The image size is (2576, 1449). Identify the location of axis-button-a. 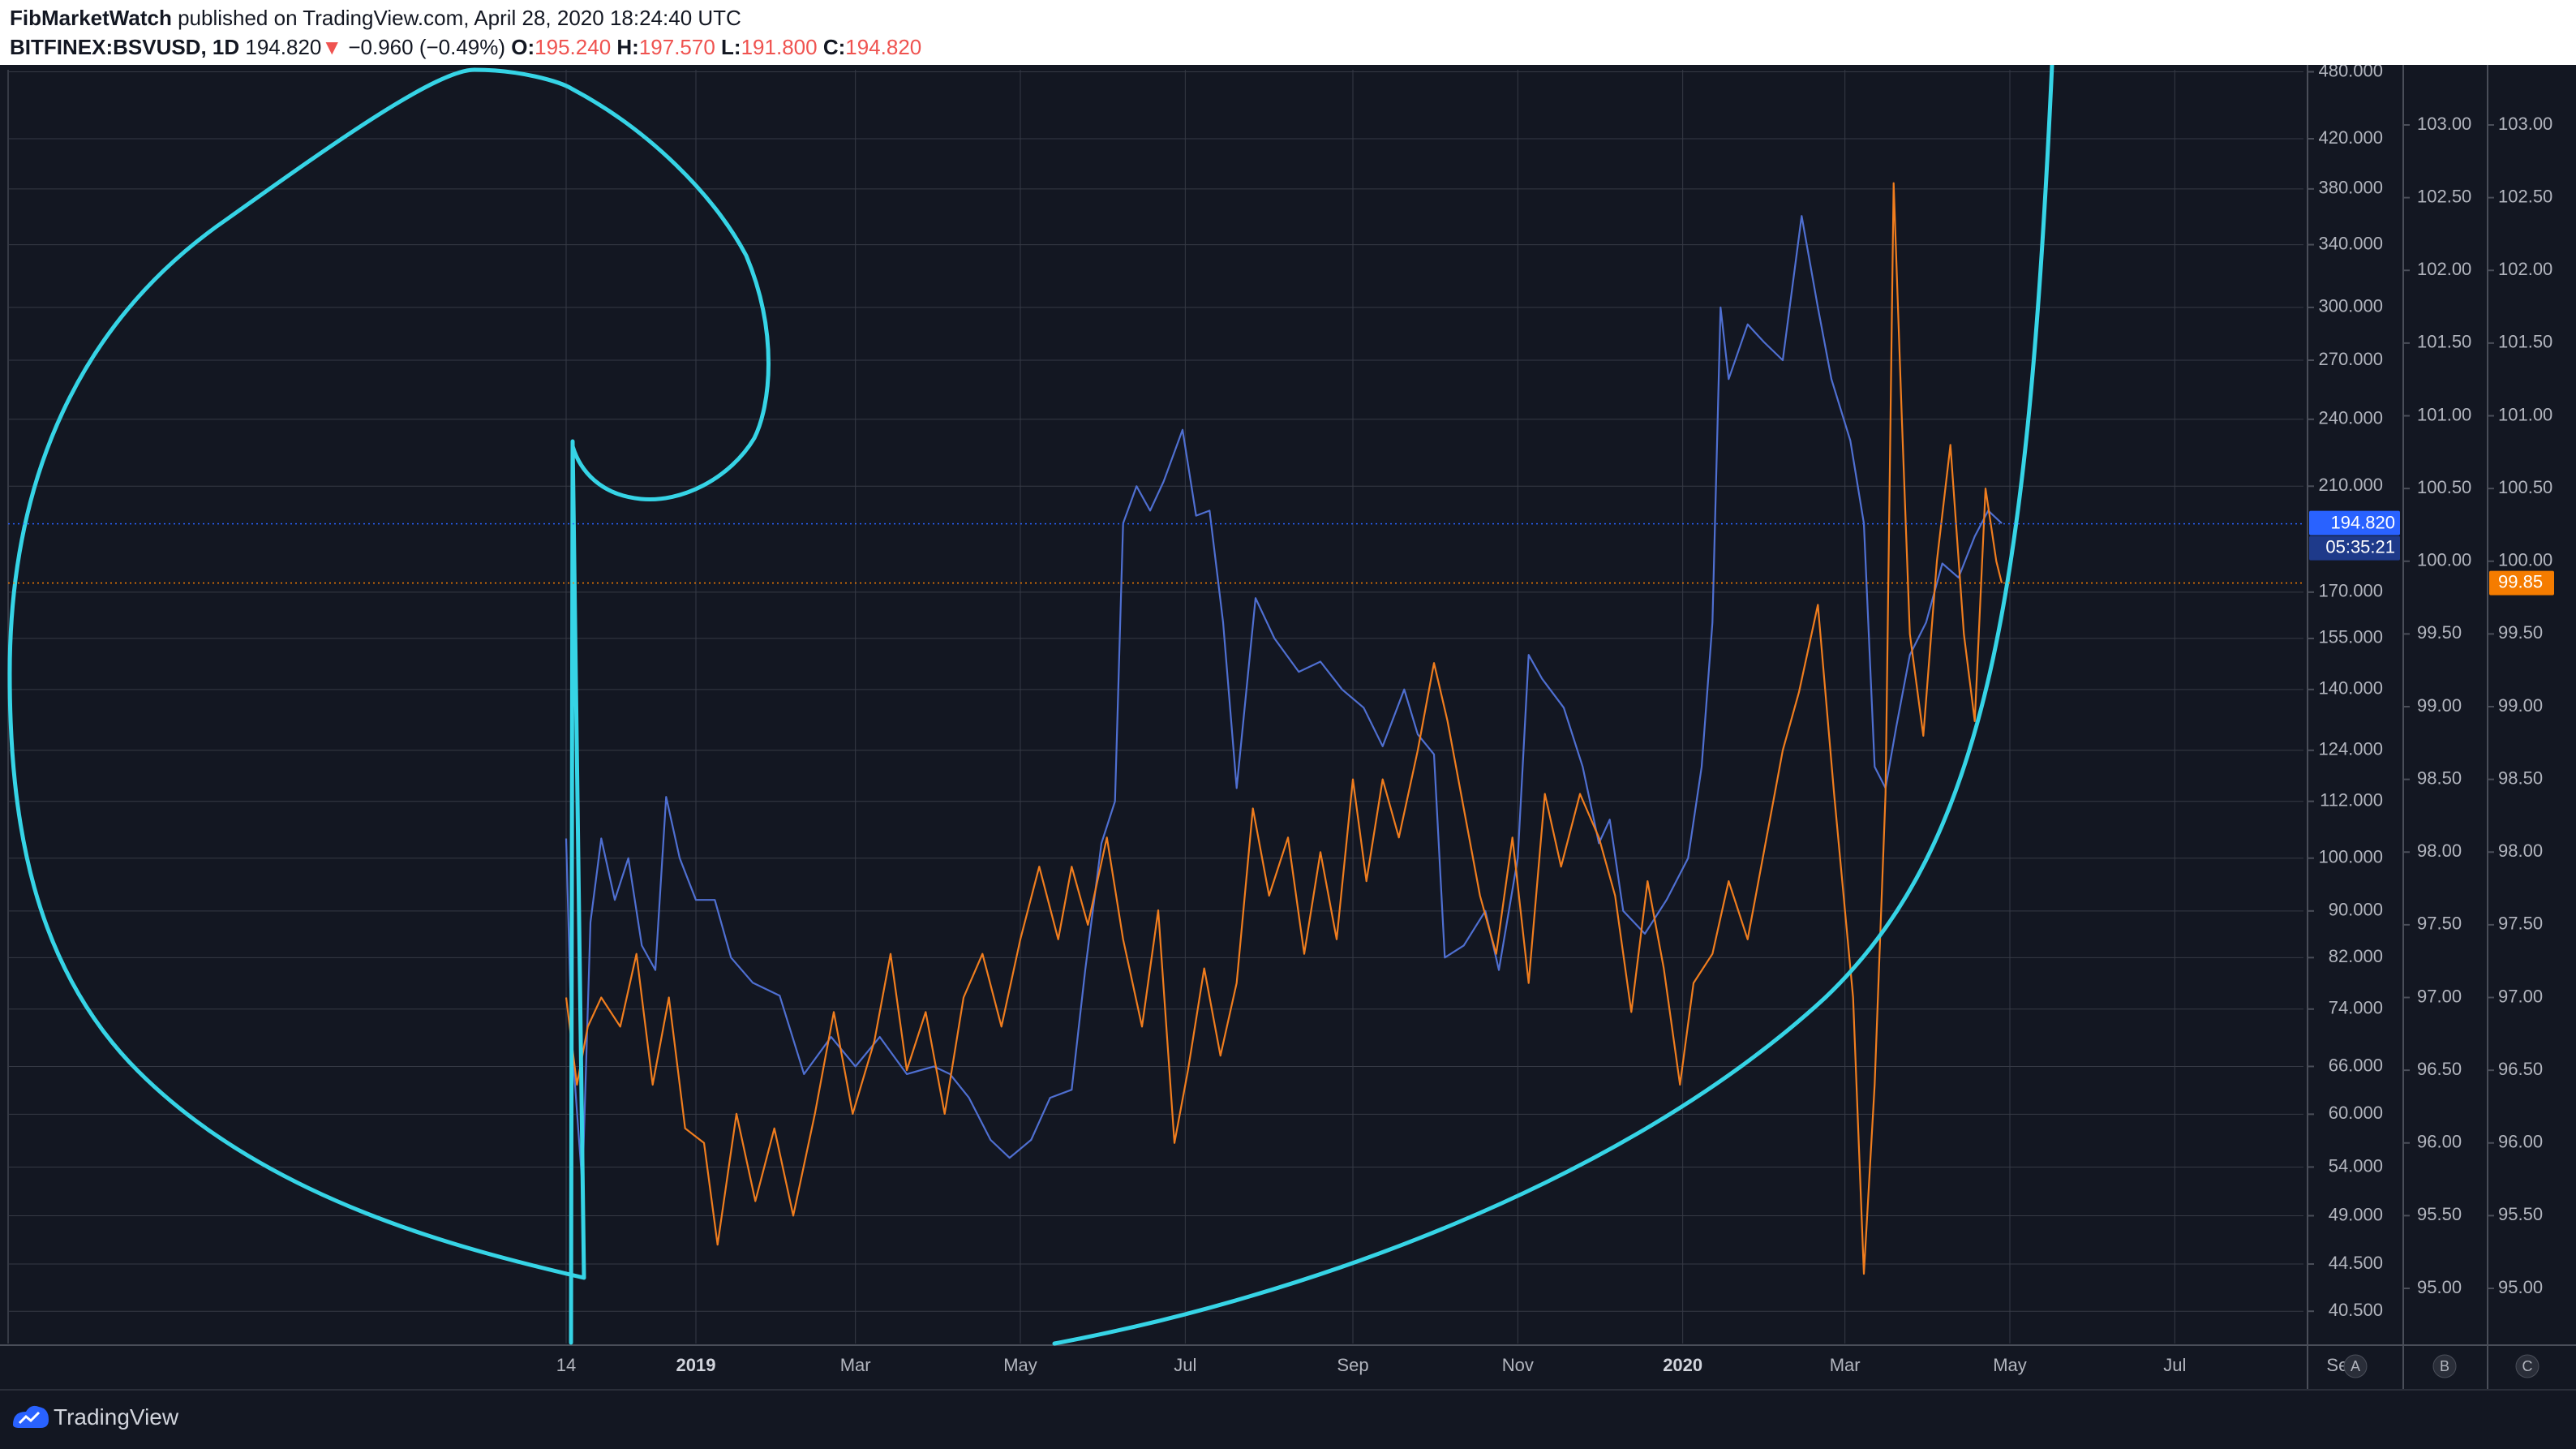
(2355, 1366).